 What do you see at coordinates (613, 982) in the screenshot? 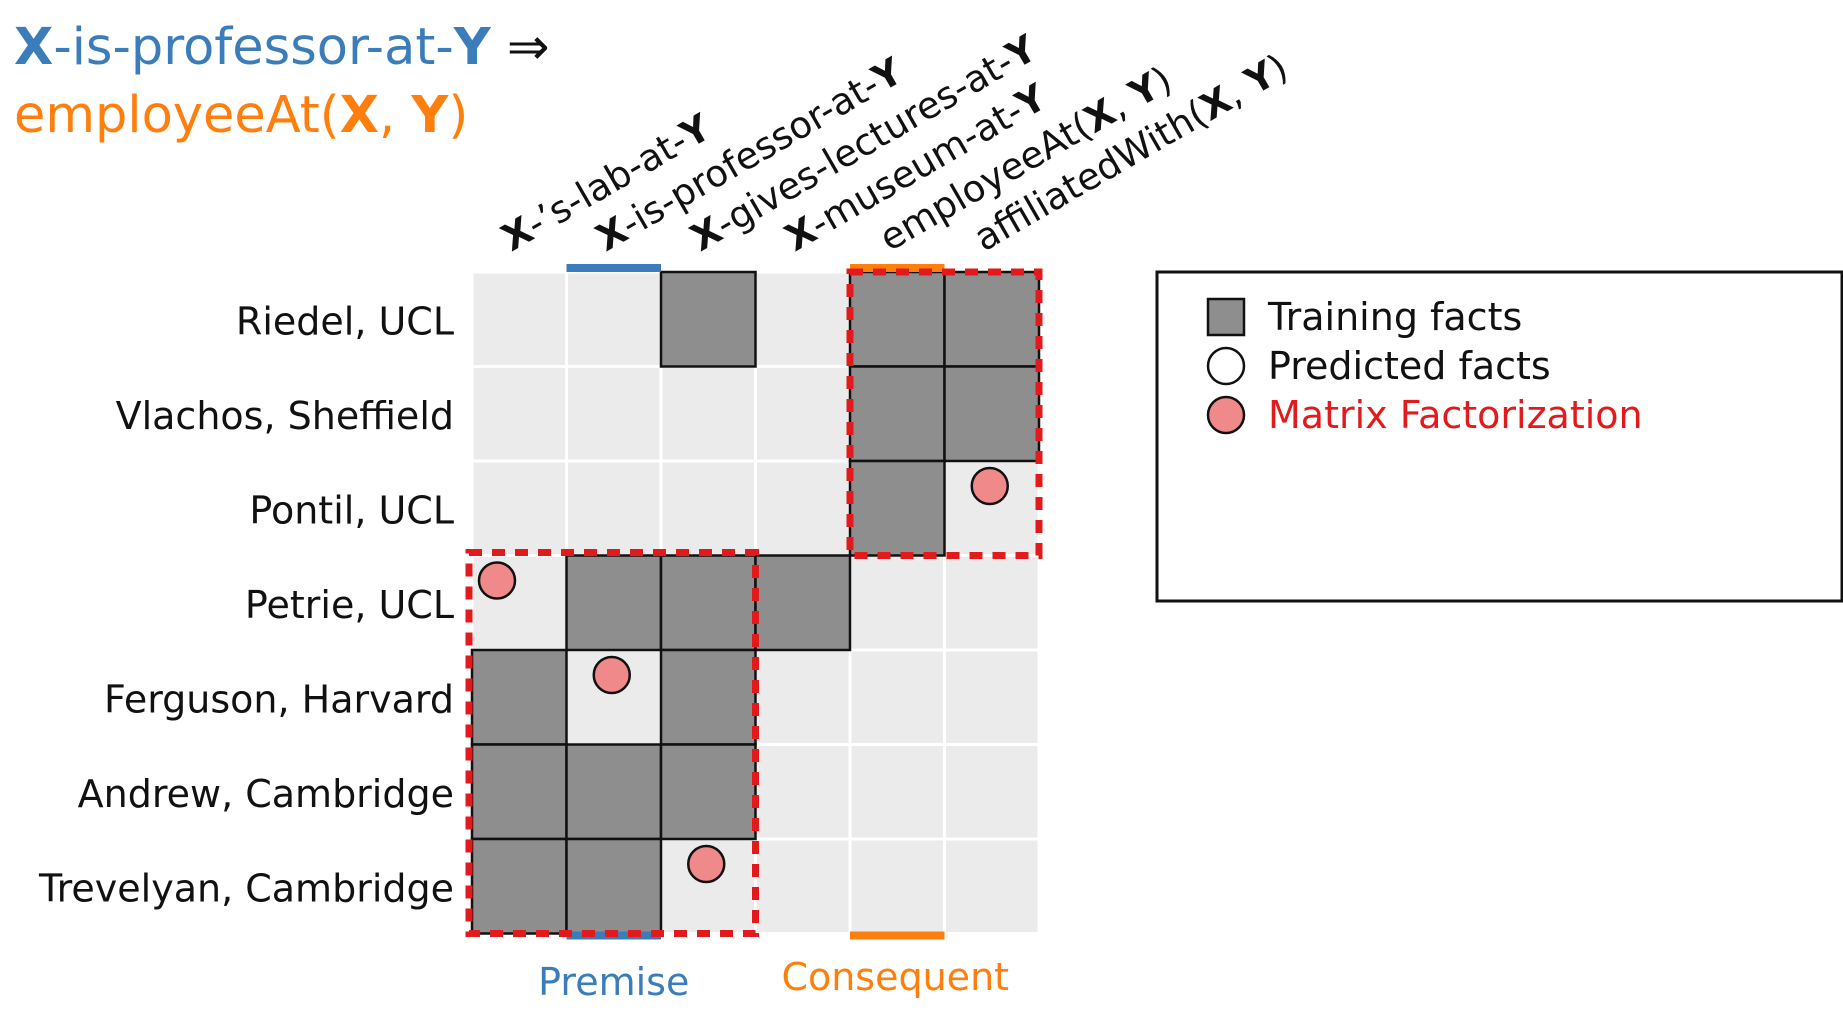
I see `premise-label: Premise` at bounding box center [613, 982].